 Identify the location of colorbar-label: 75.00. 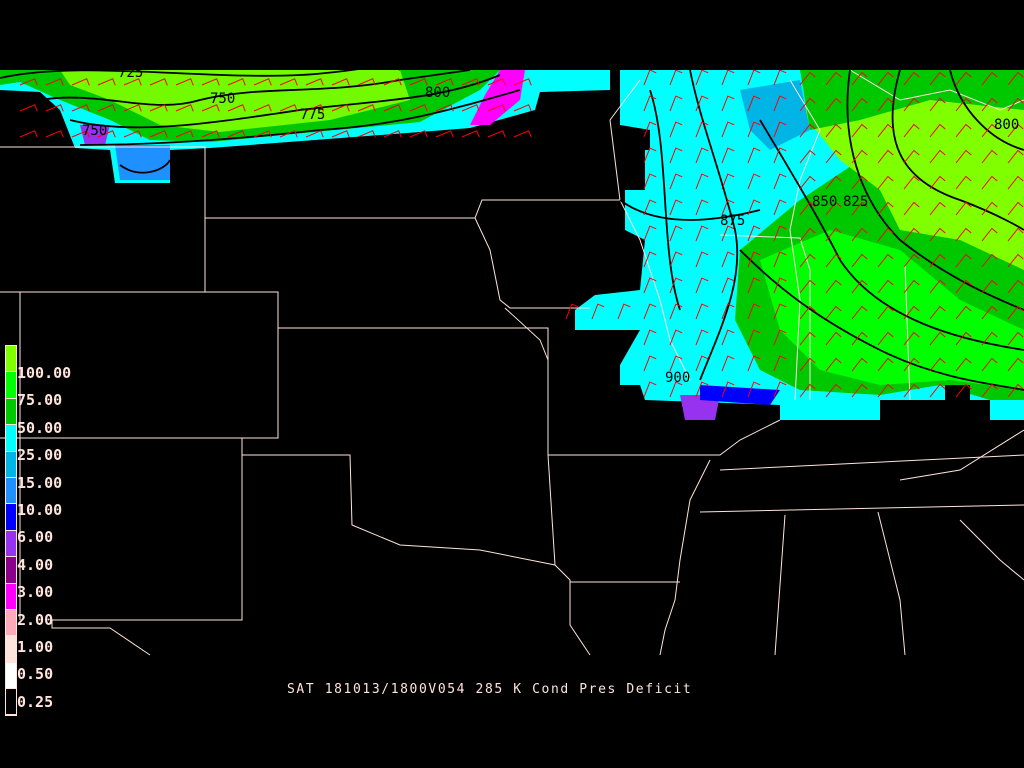
(40, 400).